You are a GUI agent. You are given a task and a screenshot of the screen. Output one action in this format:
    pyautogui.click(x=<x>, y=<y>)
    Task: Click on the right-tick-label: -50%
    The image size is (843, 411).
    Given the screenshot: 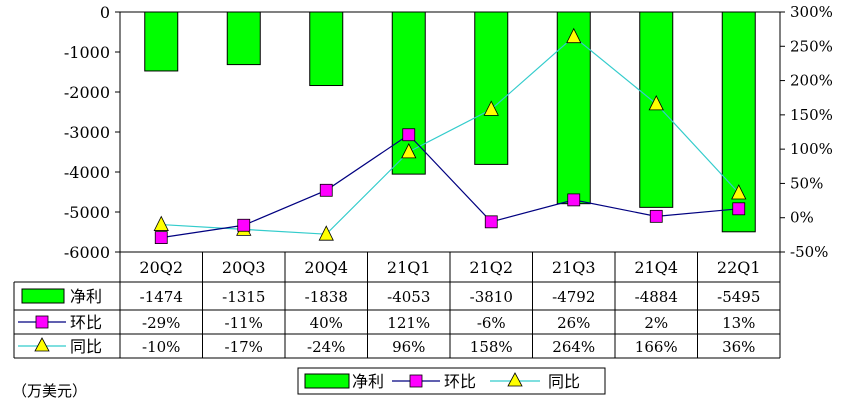 What is the action you would take?
    pyautogui.click(x=809, y=252)
    